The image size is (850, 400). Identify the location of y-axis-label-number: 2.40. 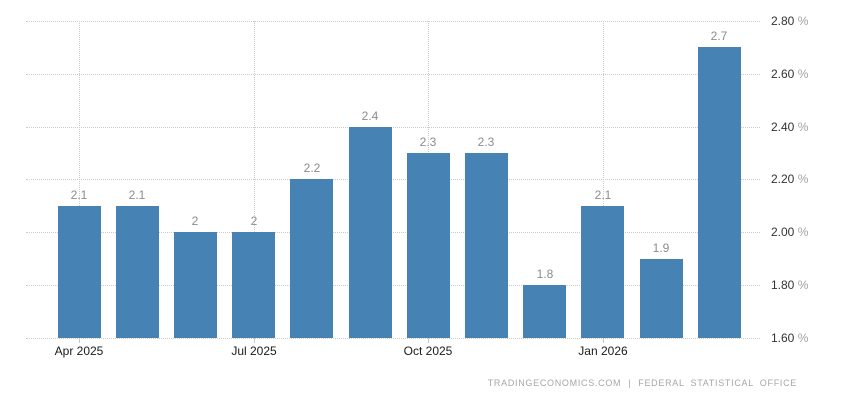
(783, 127).